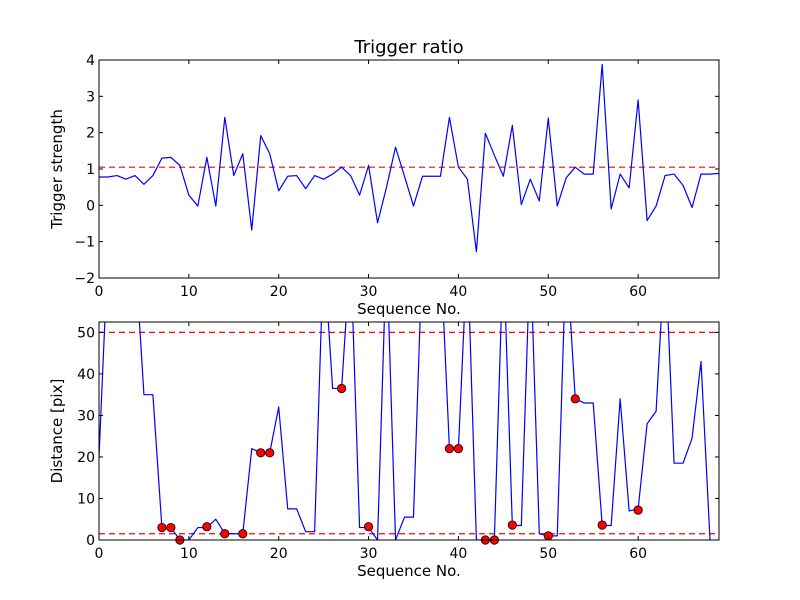 Image resolution: width=800 pixels, height=600 pixels. I want to click on y-tick-label: −1, so click(84, 243).